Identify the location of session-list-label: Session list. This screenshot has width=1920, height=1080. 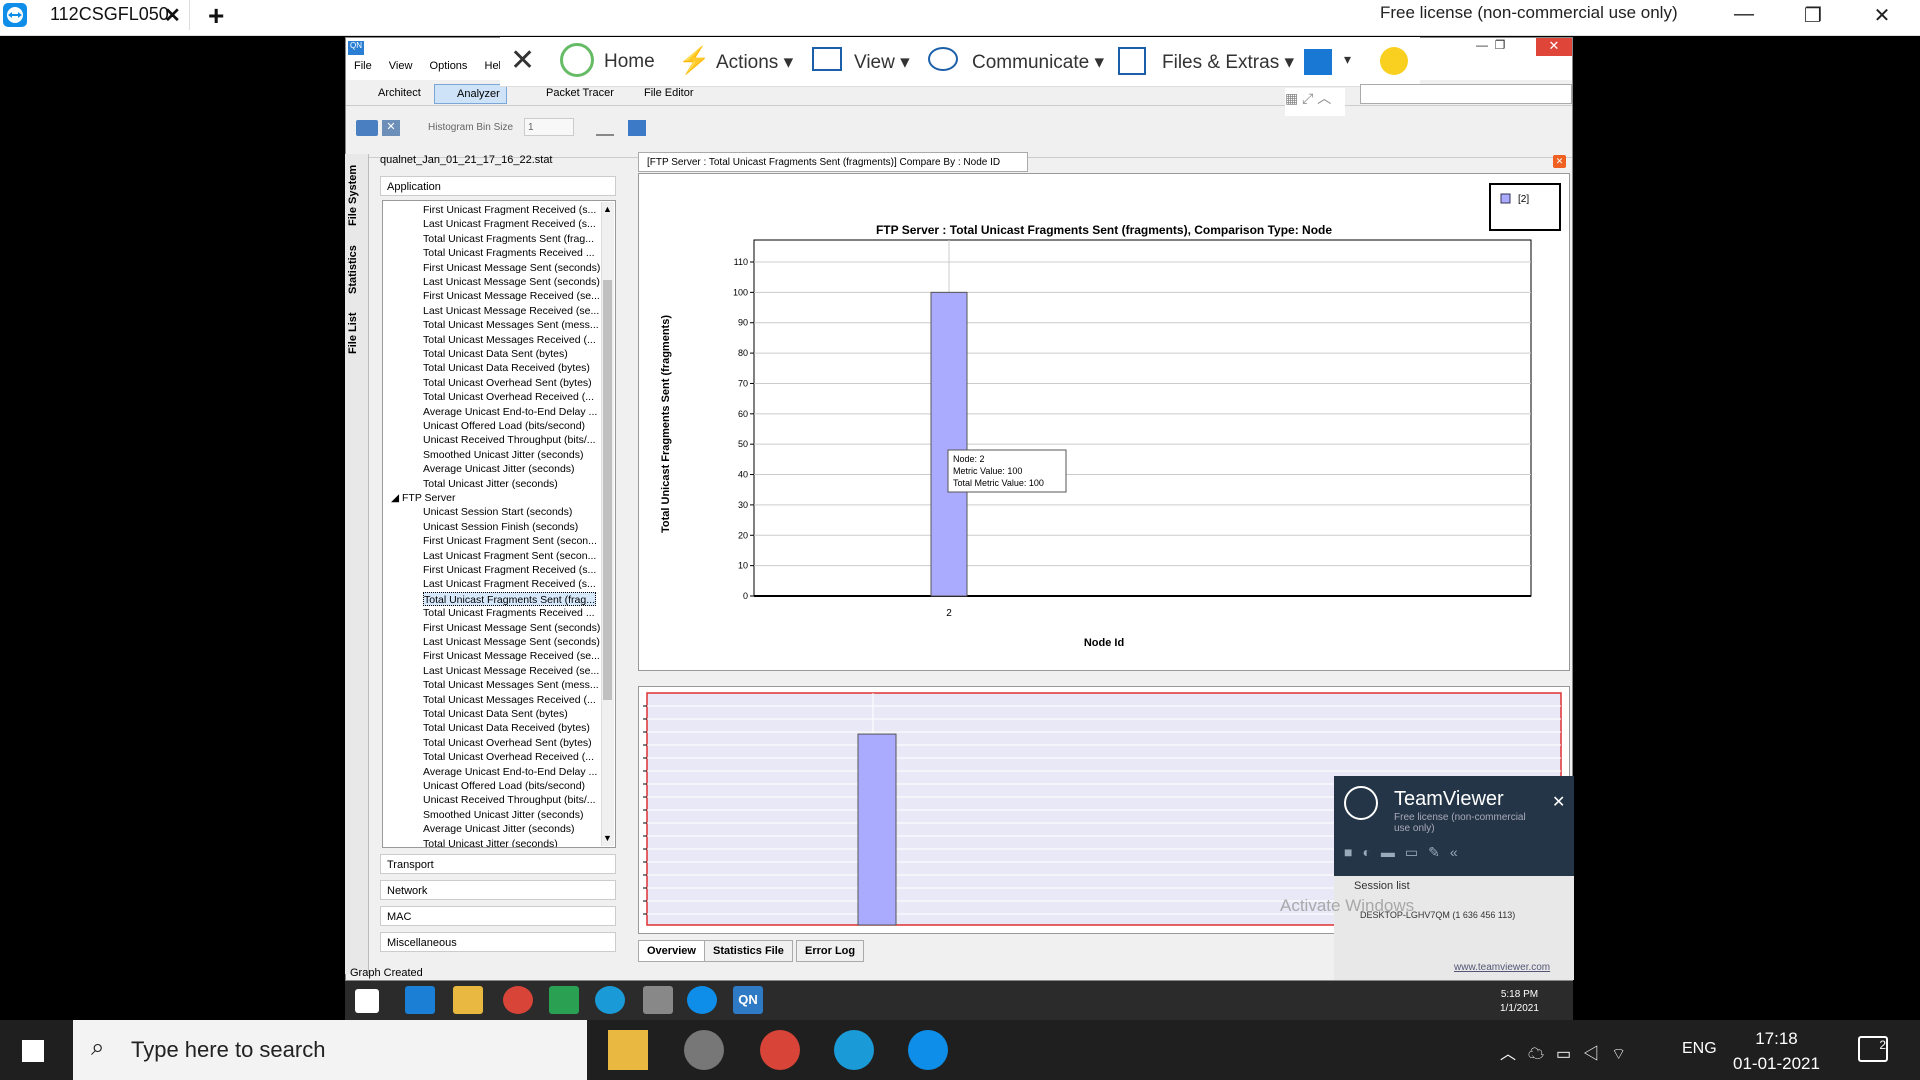
(1382, 886).